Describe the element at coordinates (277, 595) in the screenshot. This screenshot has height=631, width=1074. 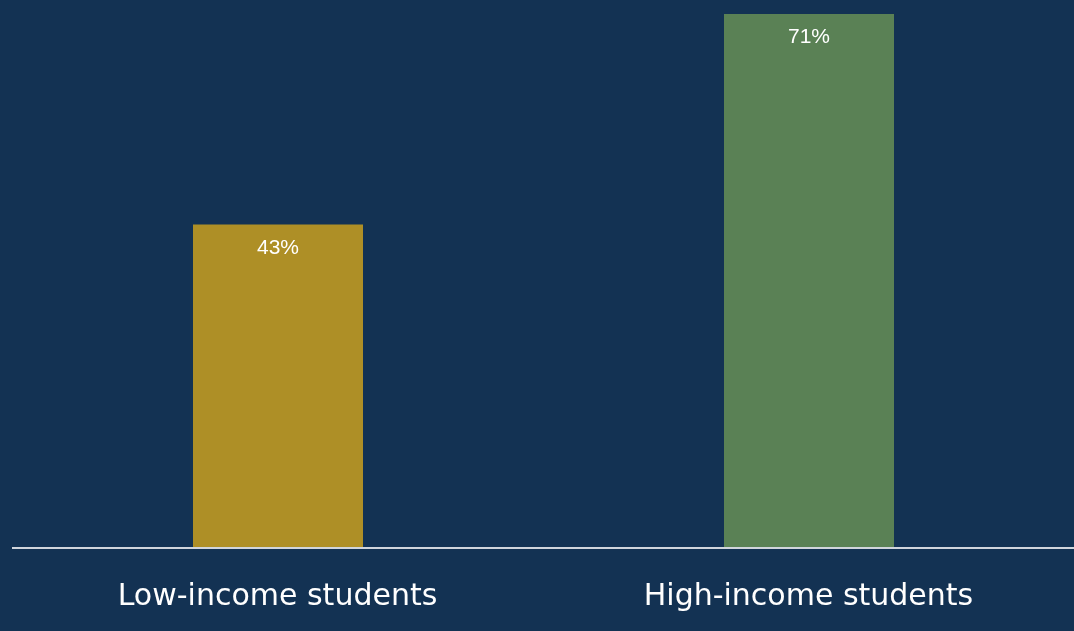
I see `x-tick-label: Low-income students` at that location.